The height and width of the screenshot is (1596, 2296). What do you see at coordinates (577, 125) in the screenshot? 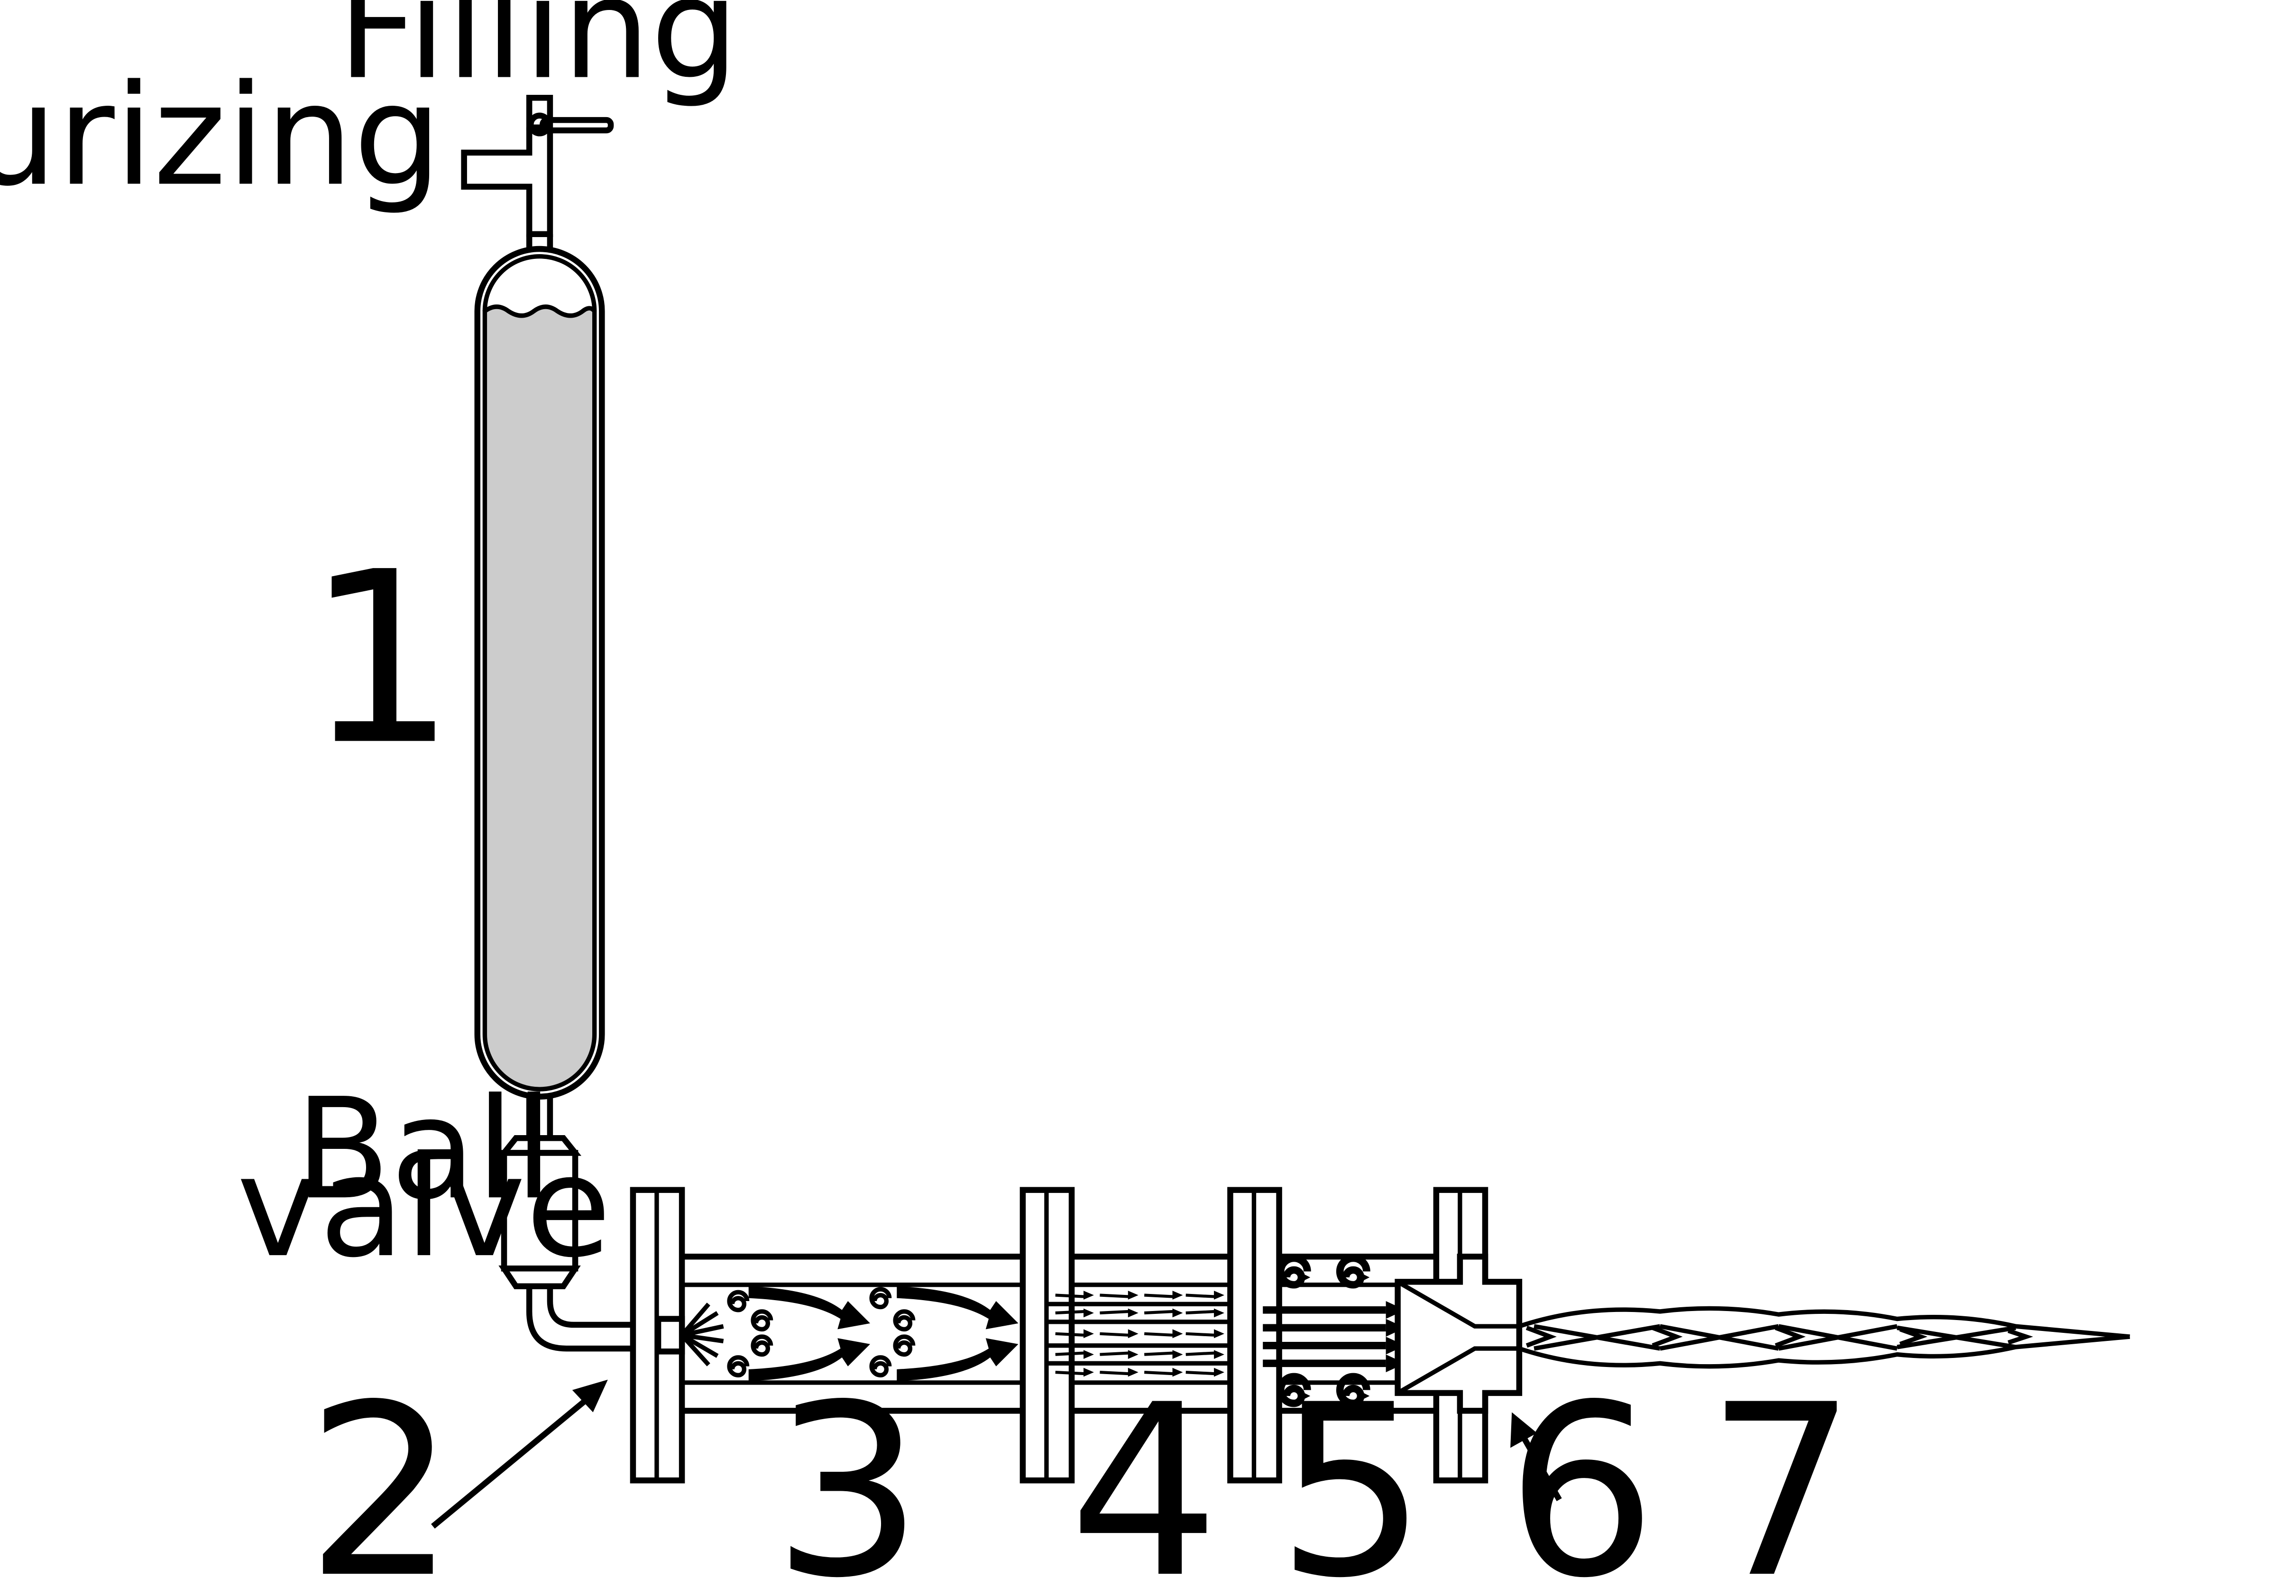
I see `filling-valve-handle` at bounding box center [577, 125].